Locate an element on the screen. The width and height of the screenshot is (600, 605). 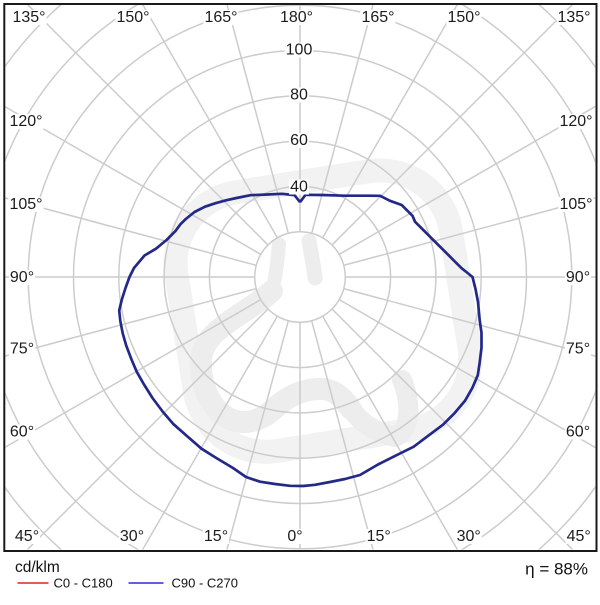
svg-text: η = 88% is located at coordinates (556, 569).